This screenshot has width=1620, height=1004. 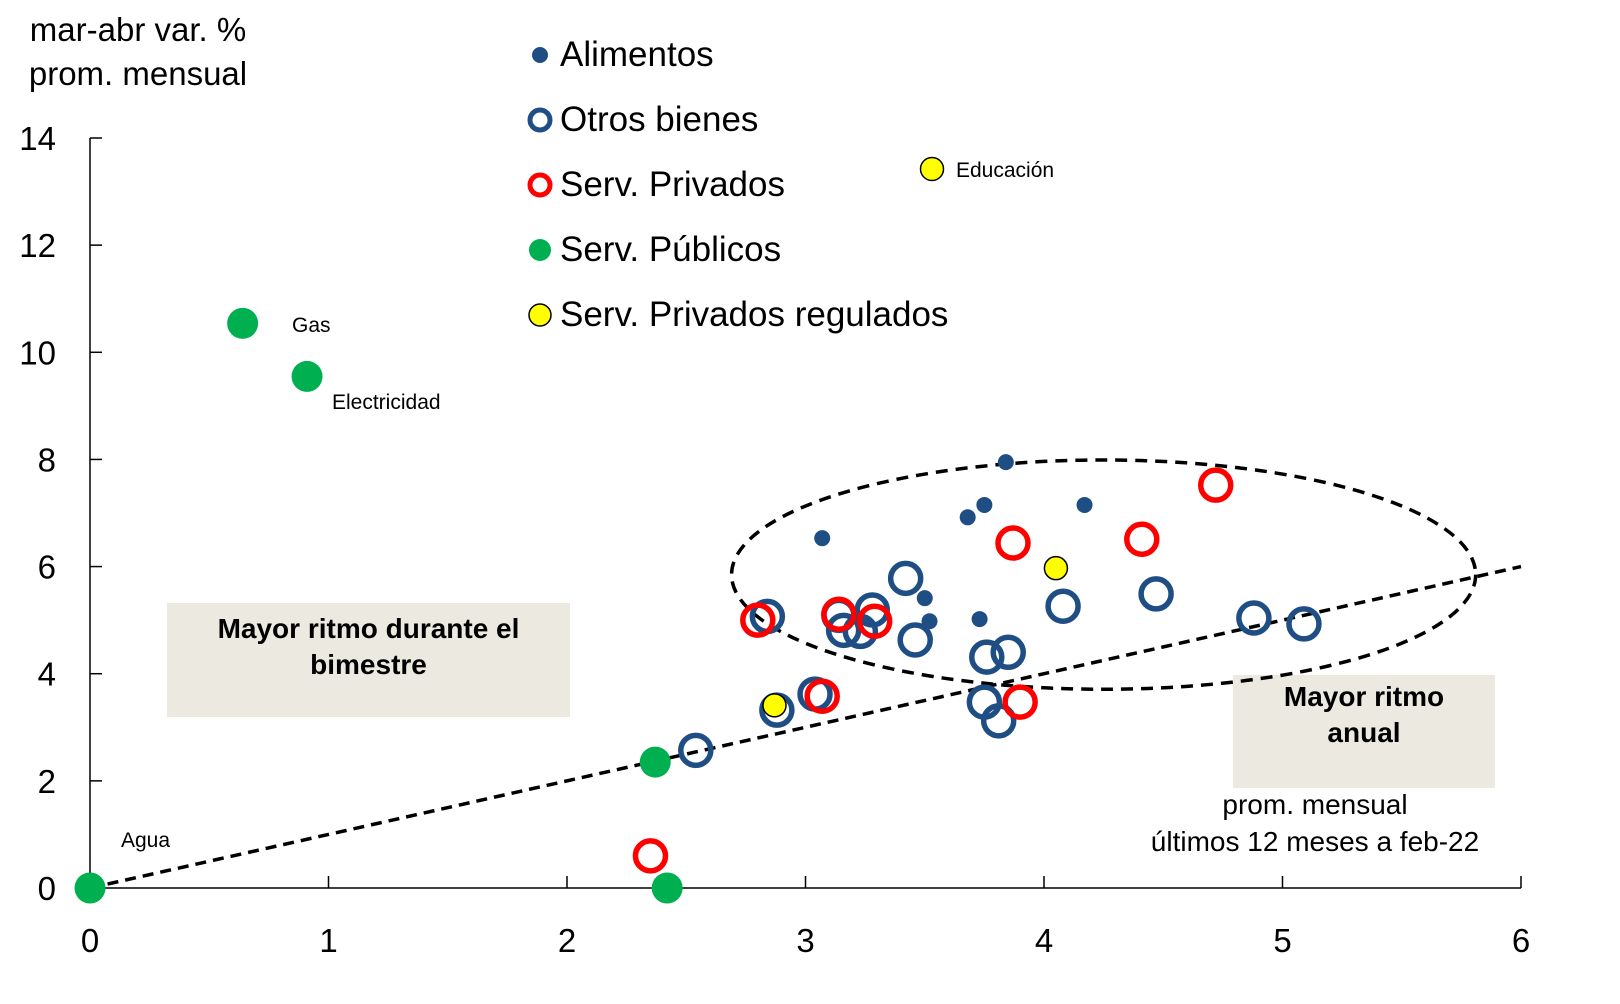 I want to click on legend-label: Otros bienes, so click(x=659, y=119).